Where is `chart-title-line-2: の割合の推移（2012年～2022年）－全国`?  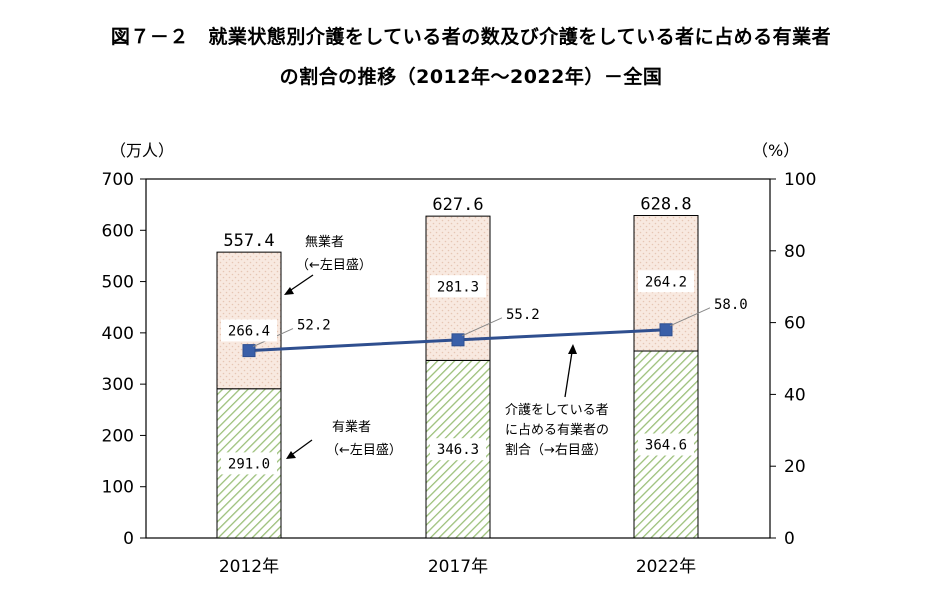
chart-title-line-2: の割合の推移（2012年～2022年）－全国 is located at coordinates (471, 77).